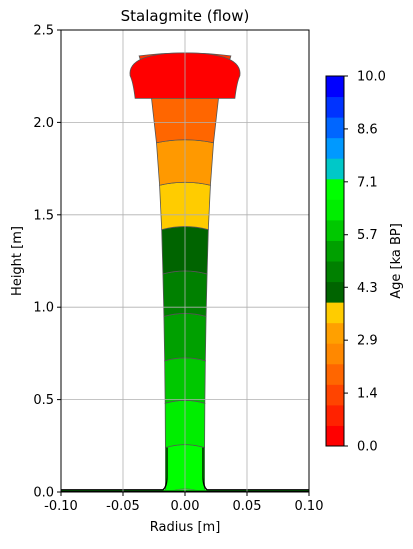  I want to click on y-tick-label: 0.0, so click(43, 493).